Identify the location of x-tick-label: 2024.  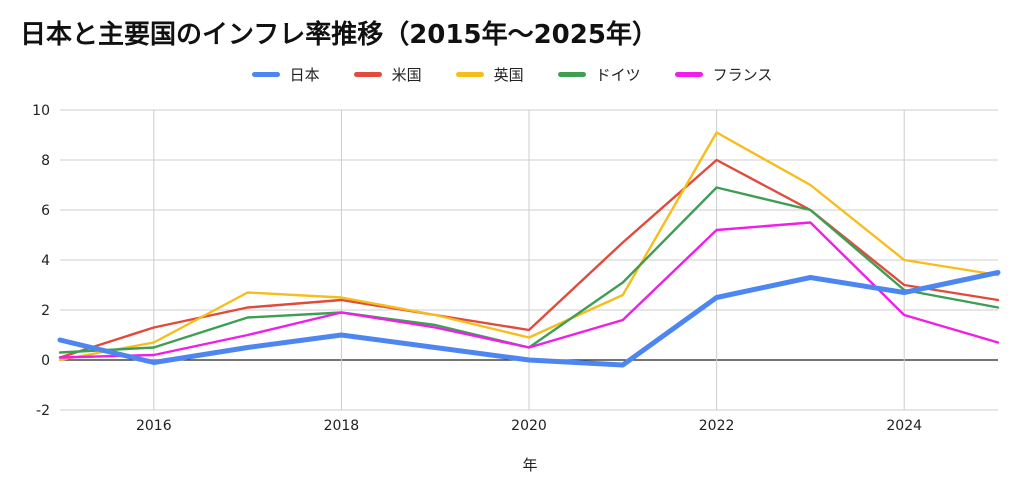
(904, 426).